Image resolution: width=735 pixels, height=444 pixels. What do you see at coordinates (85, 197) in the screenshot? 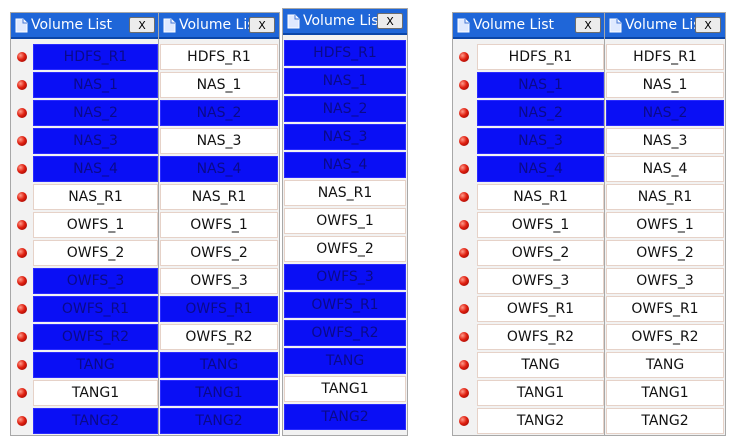
I see `list-item: NAS_R1` at bounding box center [85, 197].